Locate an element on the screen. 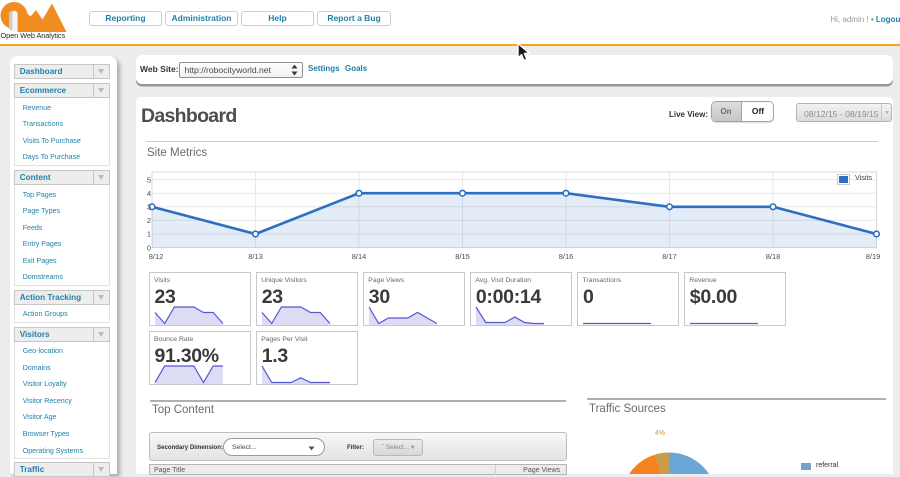 Image resolution: width=900 pixels, height=477 pixels. svg-text: 3 is located at coordinates (149, 207).